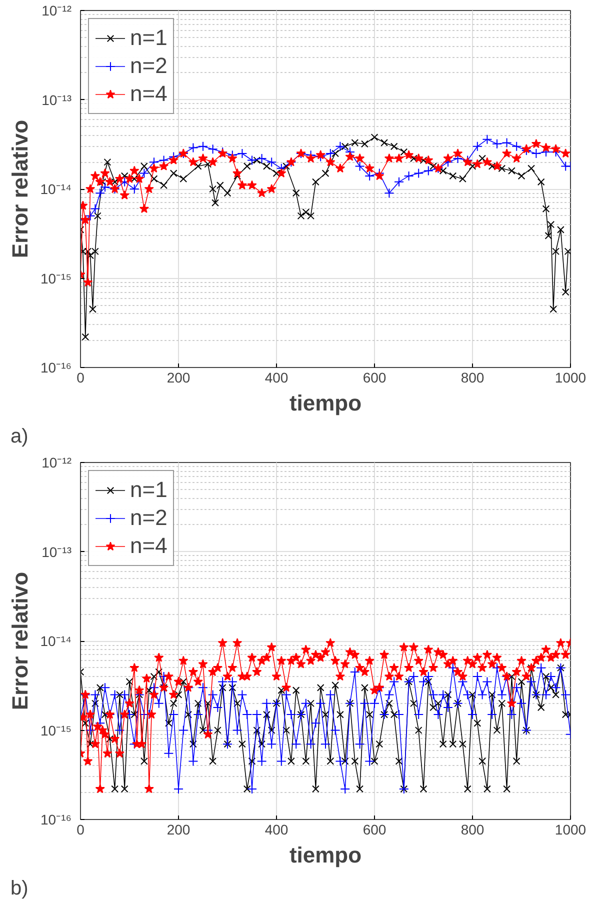 Image resolution: width=592 pixels, height=905 pixels. What do you see at coordinates (19, 889) in the screenshot?
I see `text: b)` at bounding box center [19, 889].